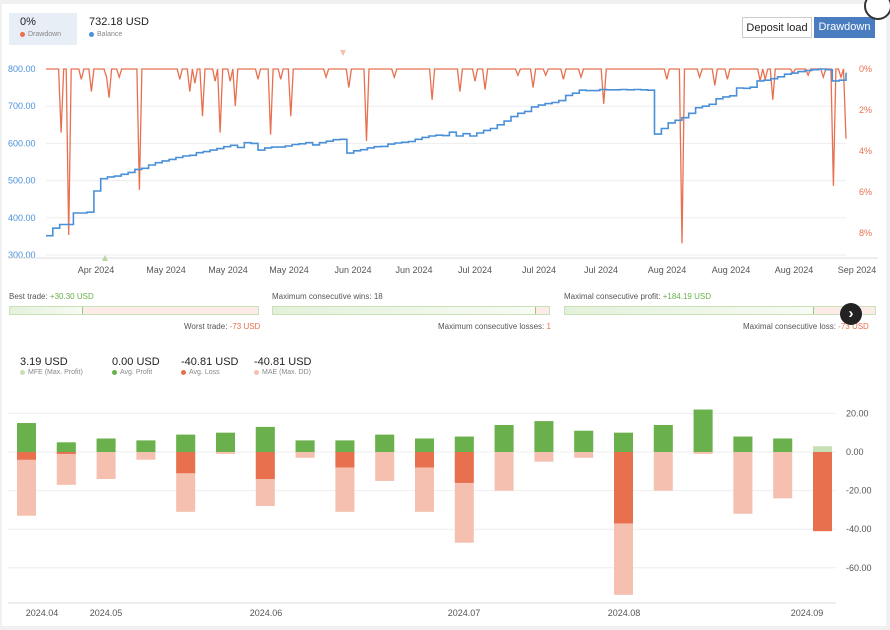  What do you see at coordinates (777, 27) in the screenshot?
I see `deposit-load-button: Deposit load` at bounding box center [777, 27].